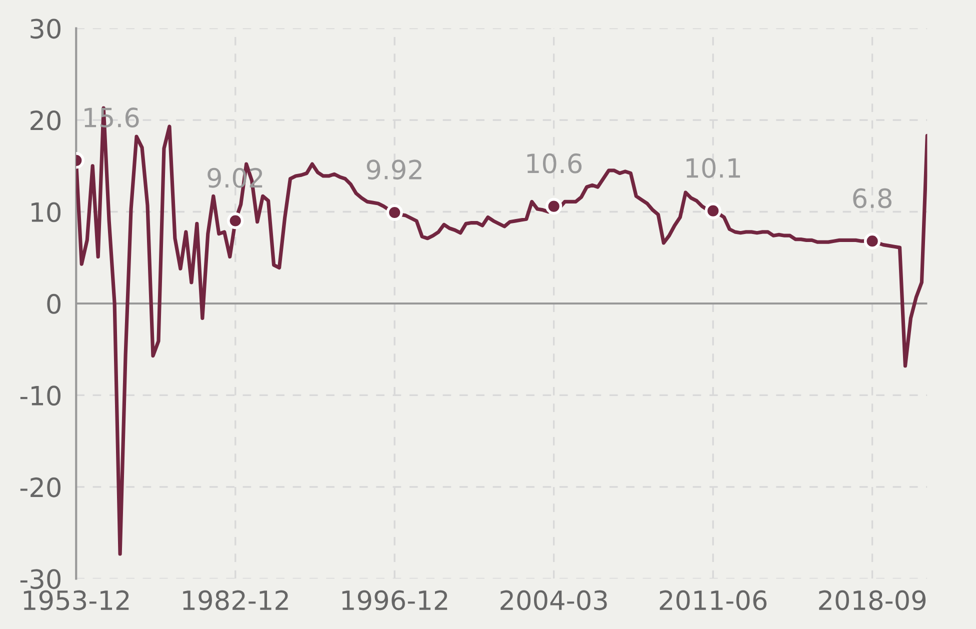 The image size is (976, 629). Describe the element at coordinates (872, 600) in the screenshot. I see `x-tick-label: 2018-09` at that location.